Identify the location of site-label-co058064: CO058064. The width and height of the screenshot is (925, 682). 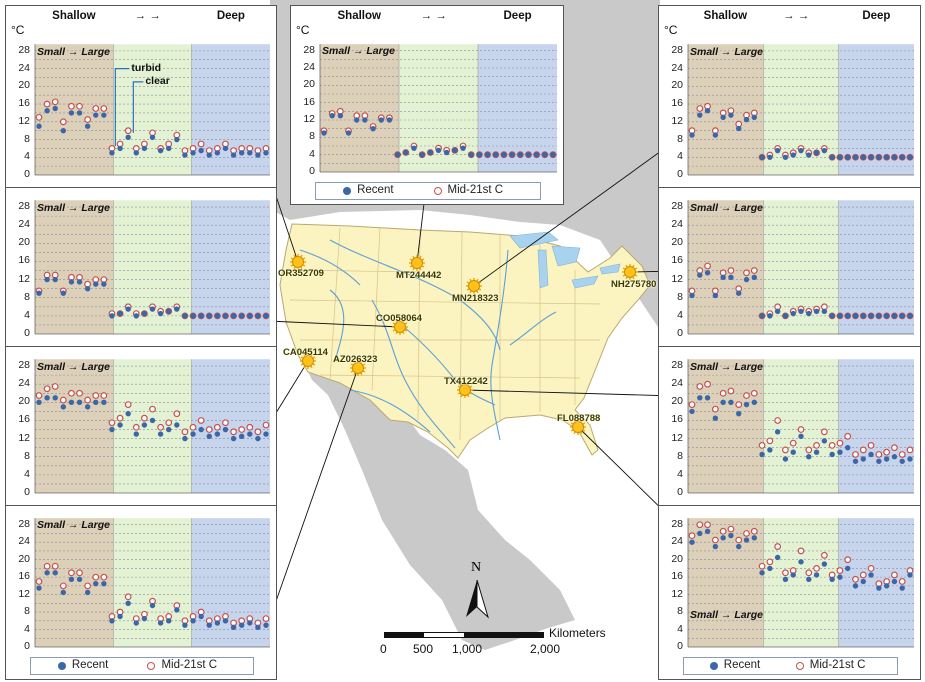
(399, 318).